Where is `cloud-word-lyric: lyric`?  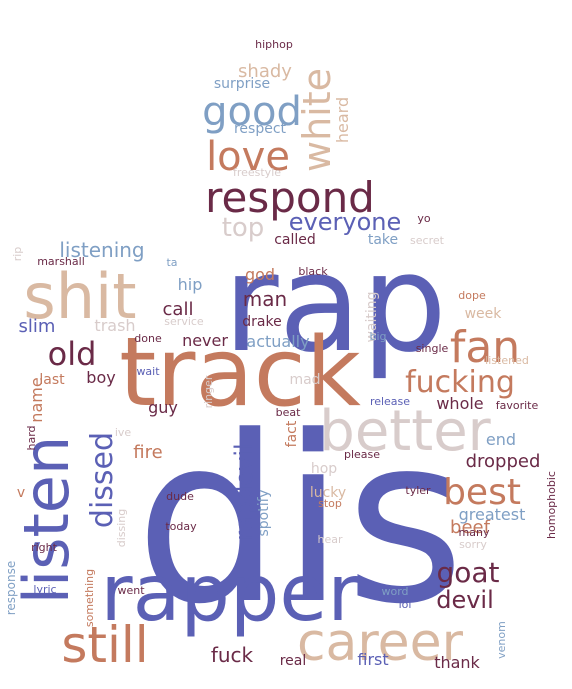 cloud-word-lyric: lyric is located at coordinates (44, 589).